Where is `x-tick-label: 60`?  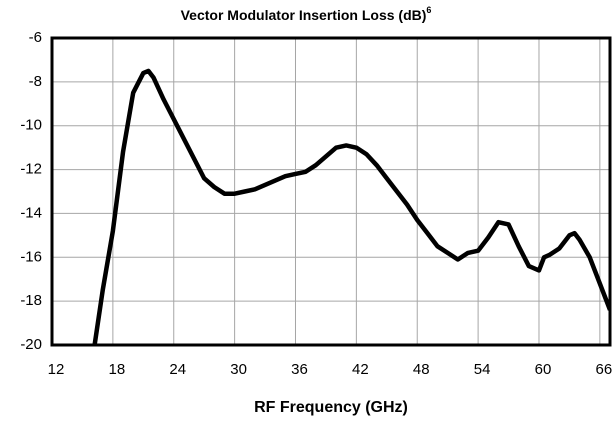 x-tick-label: 60 is located at coordinates (543, 369).